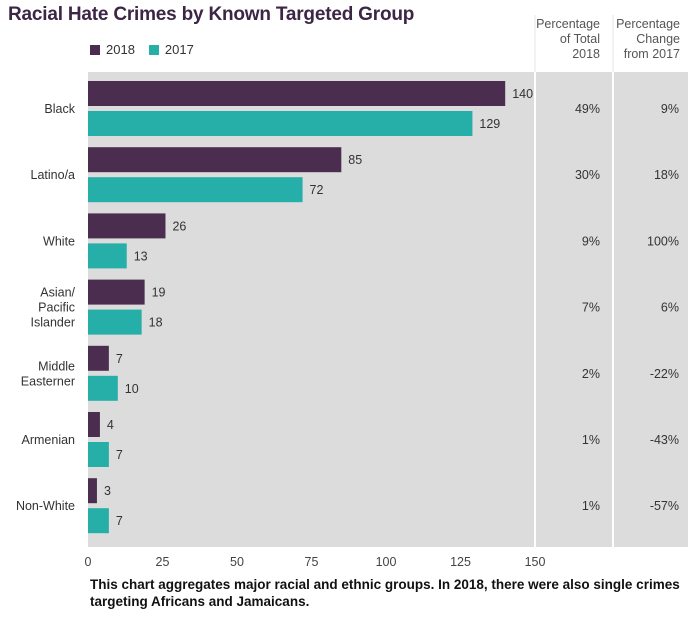 The width and height of the screenshot is (700, 617). What do you see at coordinates (159, 293) in the screenshot?
I see `data-label: 19` at bounding box center [159, 293].